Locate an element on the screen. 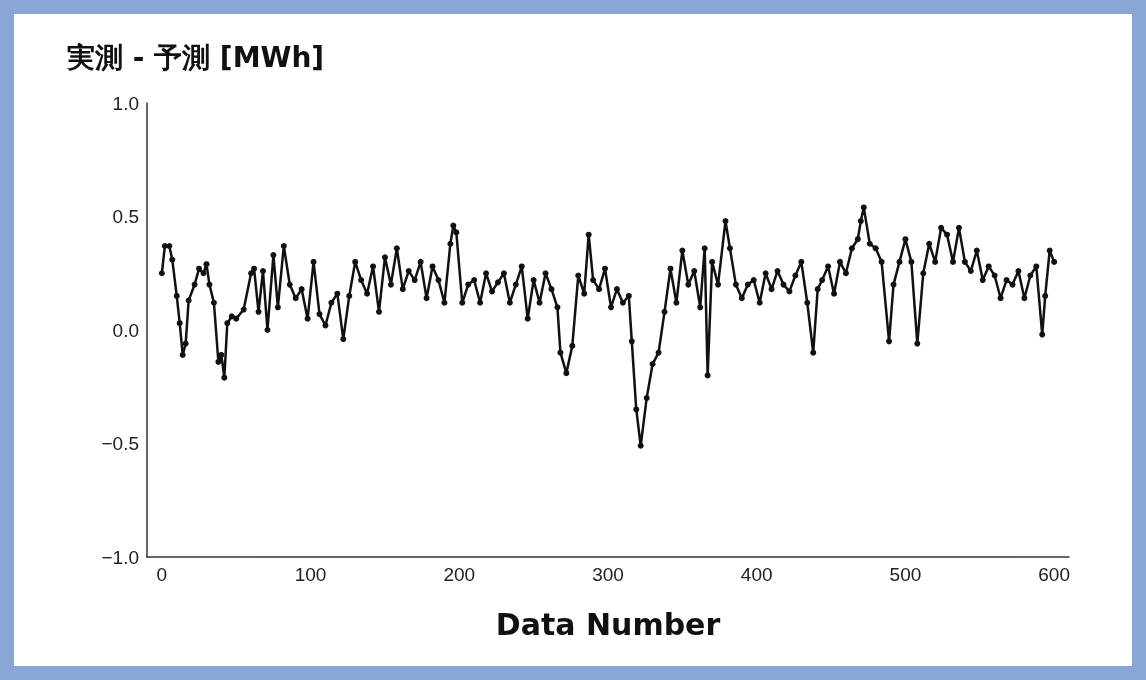 The image size is (1146, 680). y-tick-label: 1.0 is located at coordinates (125, 103).